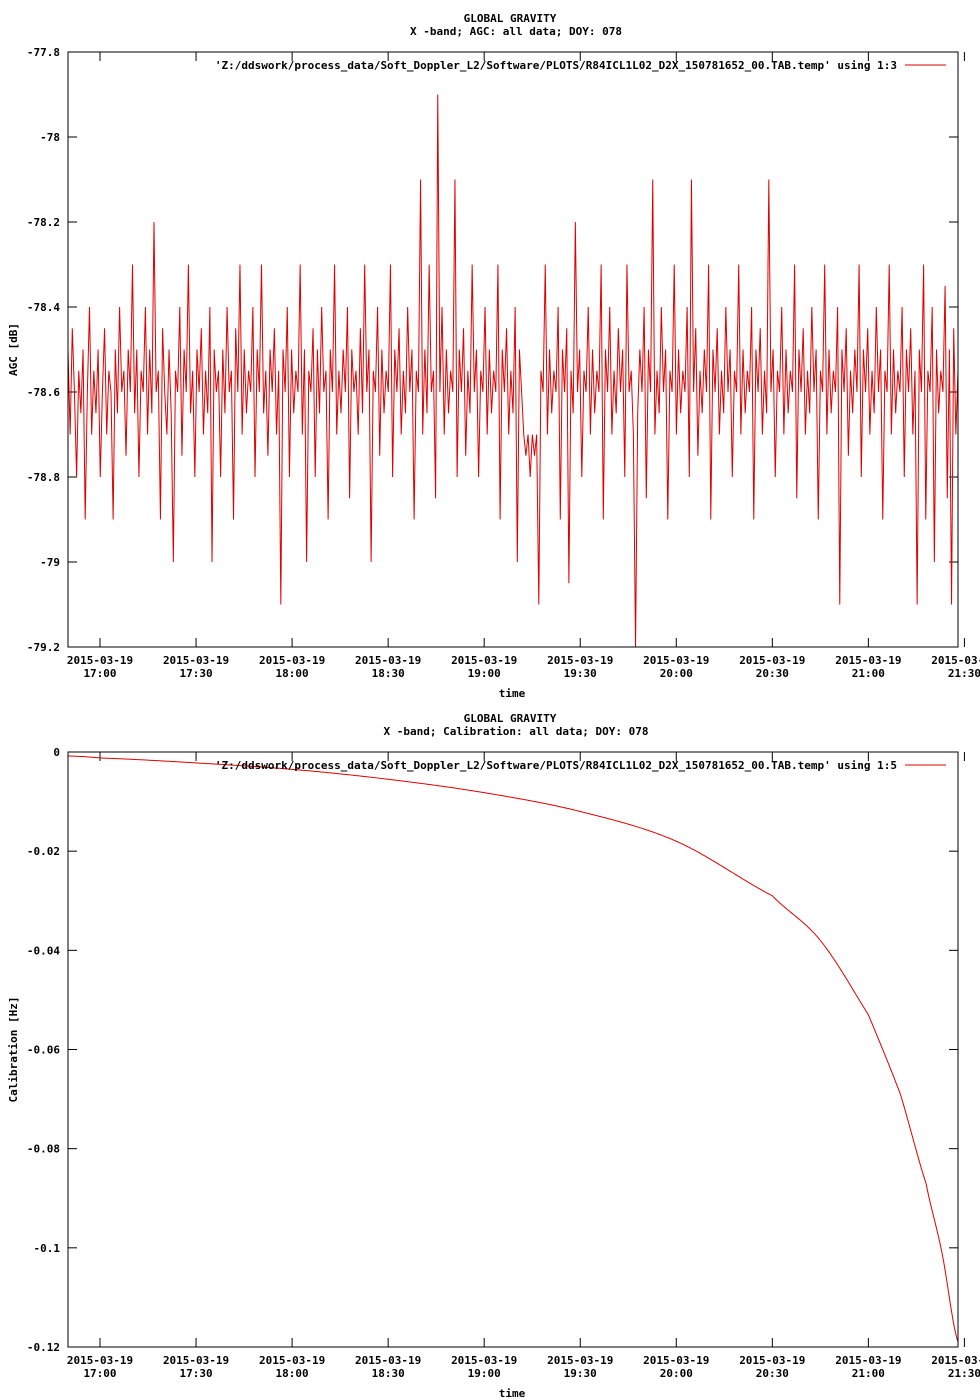 The width and height of the screenshot is (980, 1400). Describe the element at coordinates (47, 1248) in the screenshot. I see `y-tick-label: -0.1` at that location.